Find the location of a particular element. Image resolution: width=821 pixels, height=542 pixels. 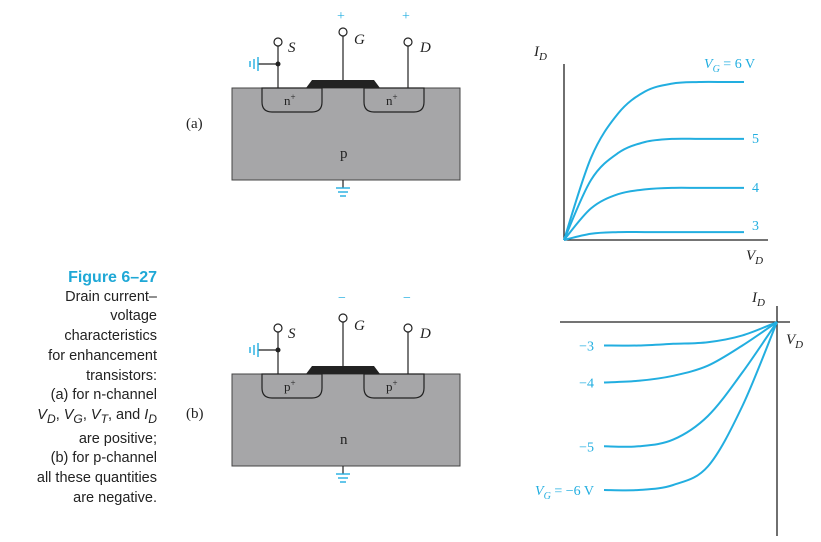

curve-label-b-2: −4 is located at coordinates (586, 383).